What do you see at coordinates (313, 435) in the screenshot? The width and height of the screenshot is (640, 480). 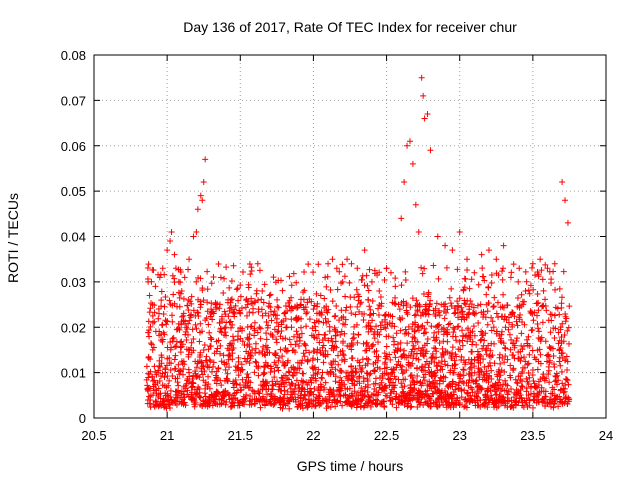 I see `x-tick-label: 22` at bounding box center [313, 435].